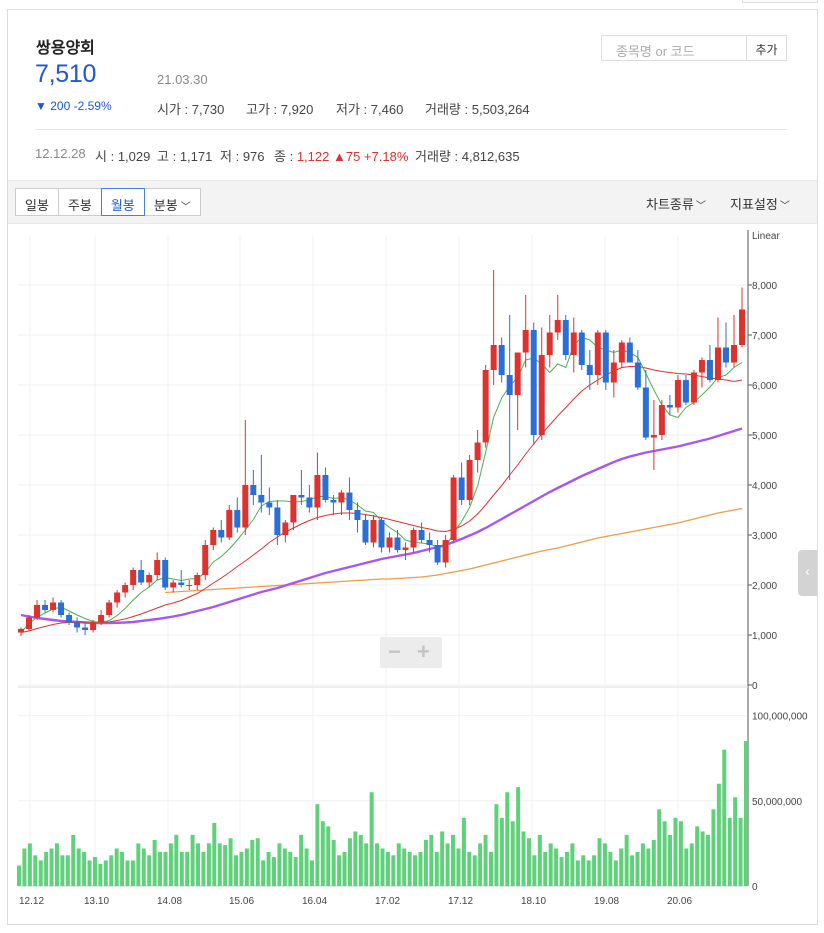 Image resolution: width=824 pixels, height=933 pixels. Describe the element at coordinates (679, 901) in the screenshot. I see `x-tick-label: 20.06` at that location.